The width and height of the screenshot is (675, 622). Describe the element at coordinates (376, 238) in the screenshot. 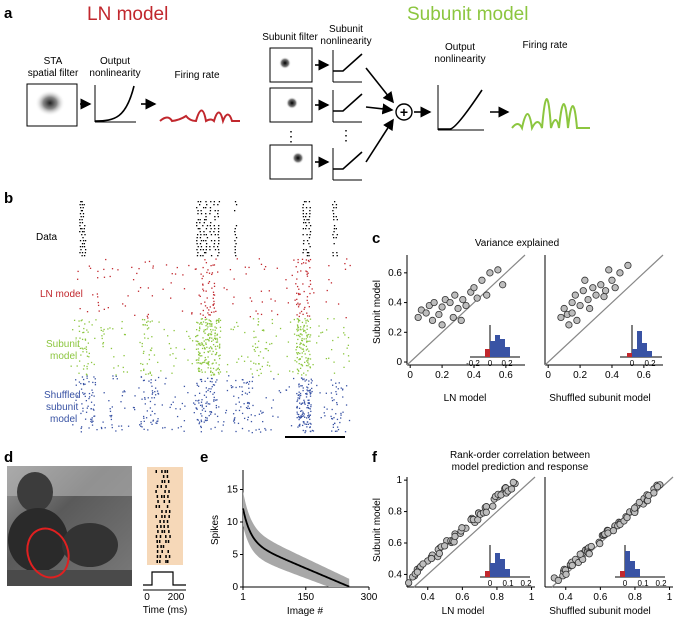

I see `panel-c-label: c` at that location.